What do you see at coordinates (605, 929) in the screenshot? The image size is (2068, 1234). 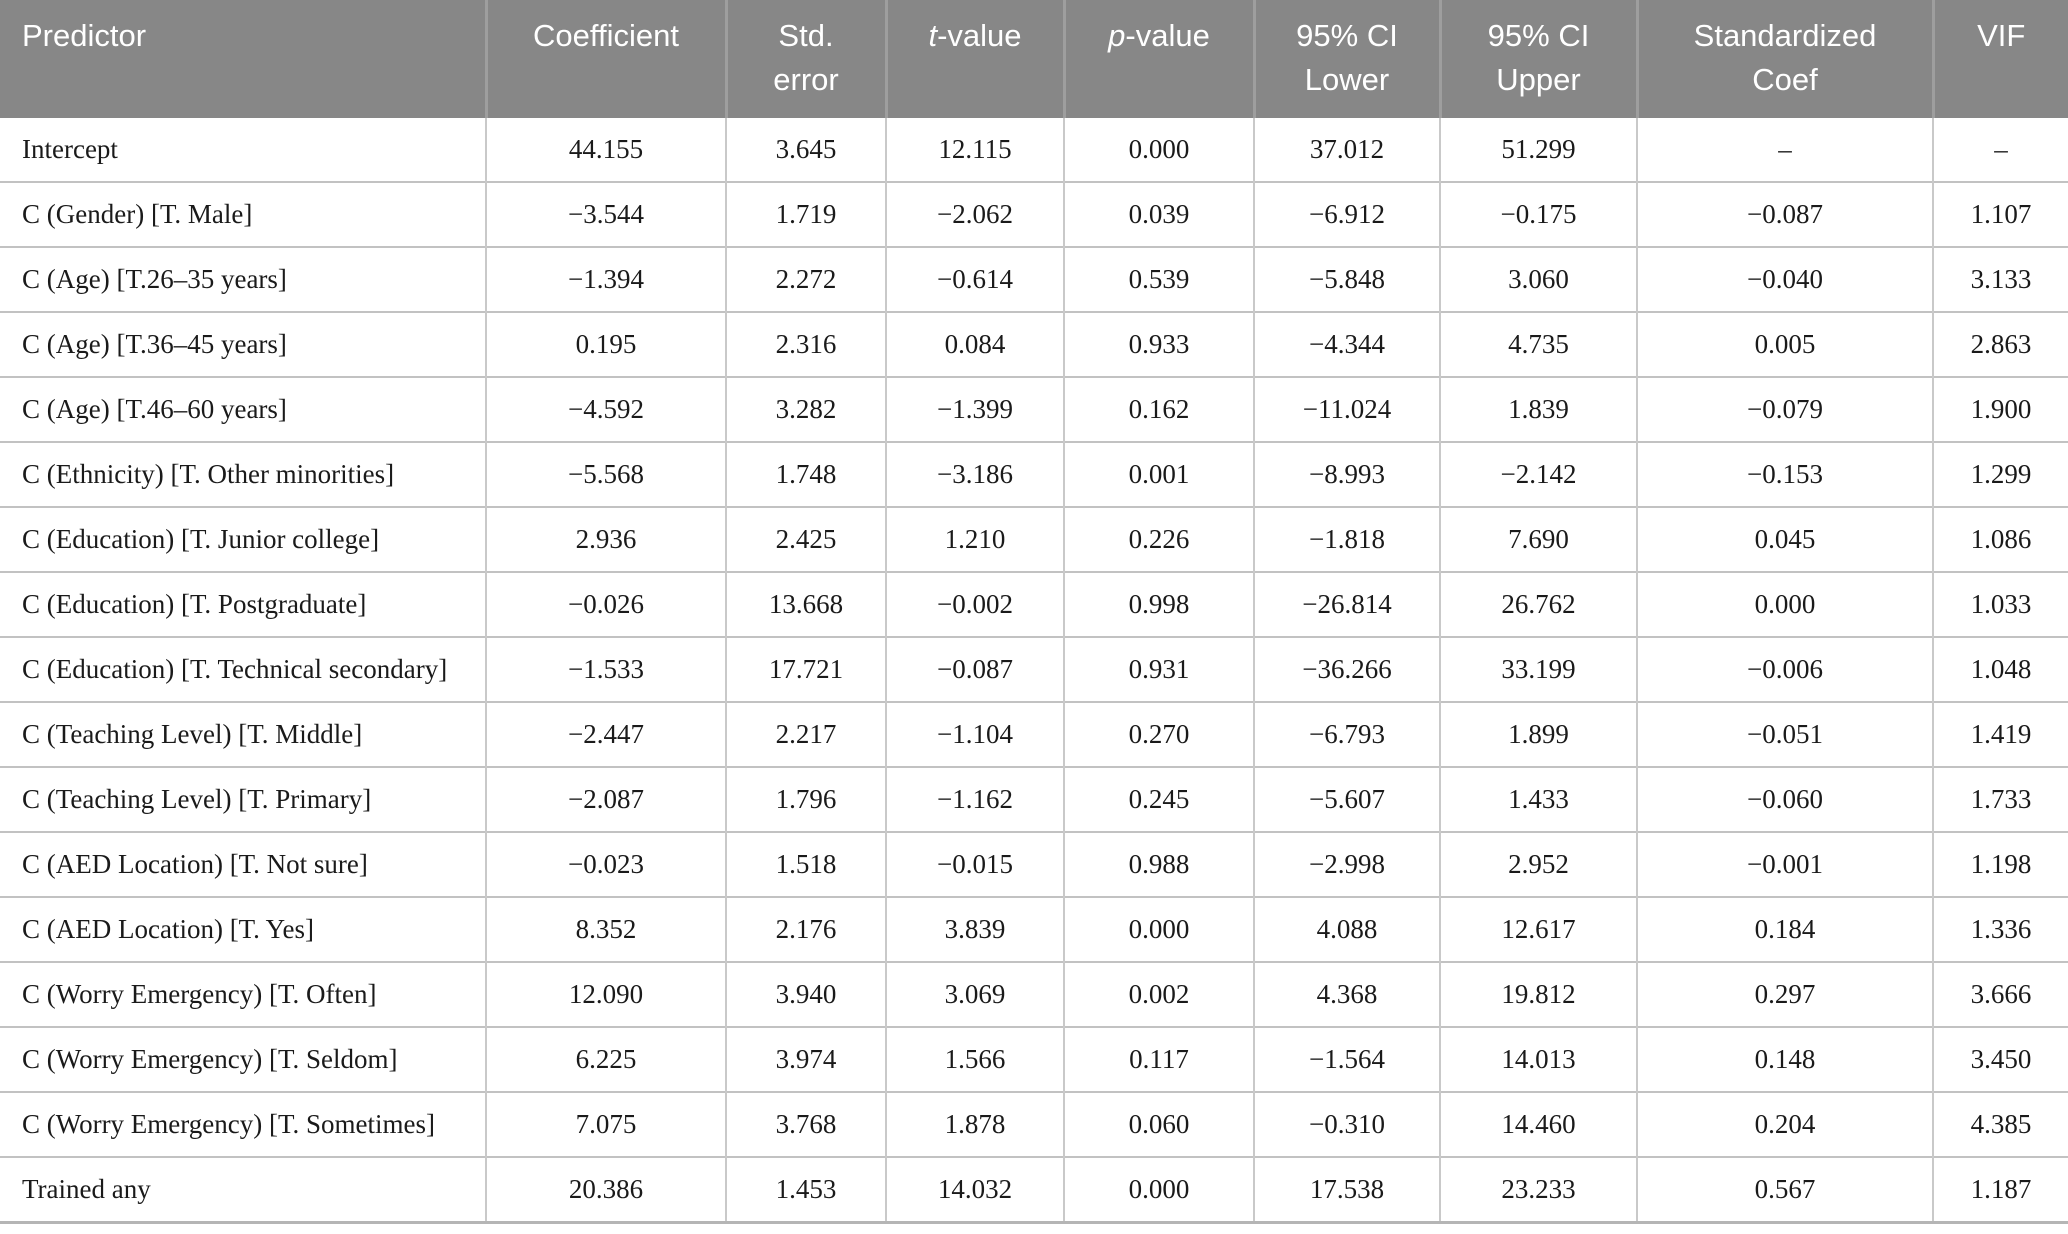 I see `cell-coefficient: 8.352` at bounding box center [605, 929].